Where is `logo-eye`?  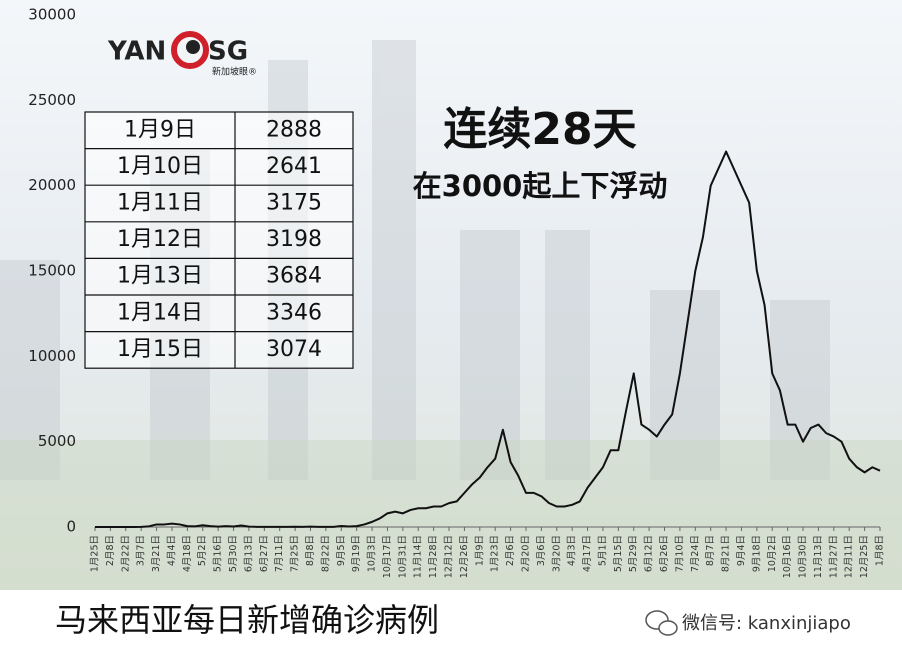
logo-eye is located at coordinates (193, 47).